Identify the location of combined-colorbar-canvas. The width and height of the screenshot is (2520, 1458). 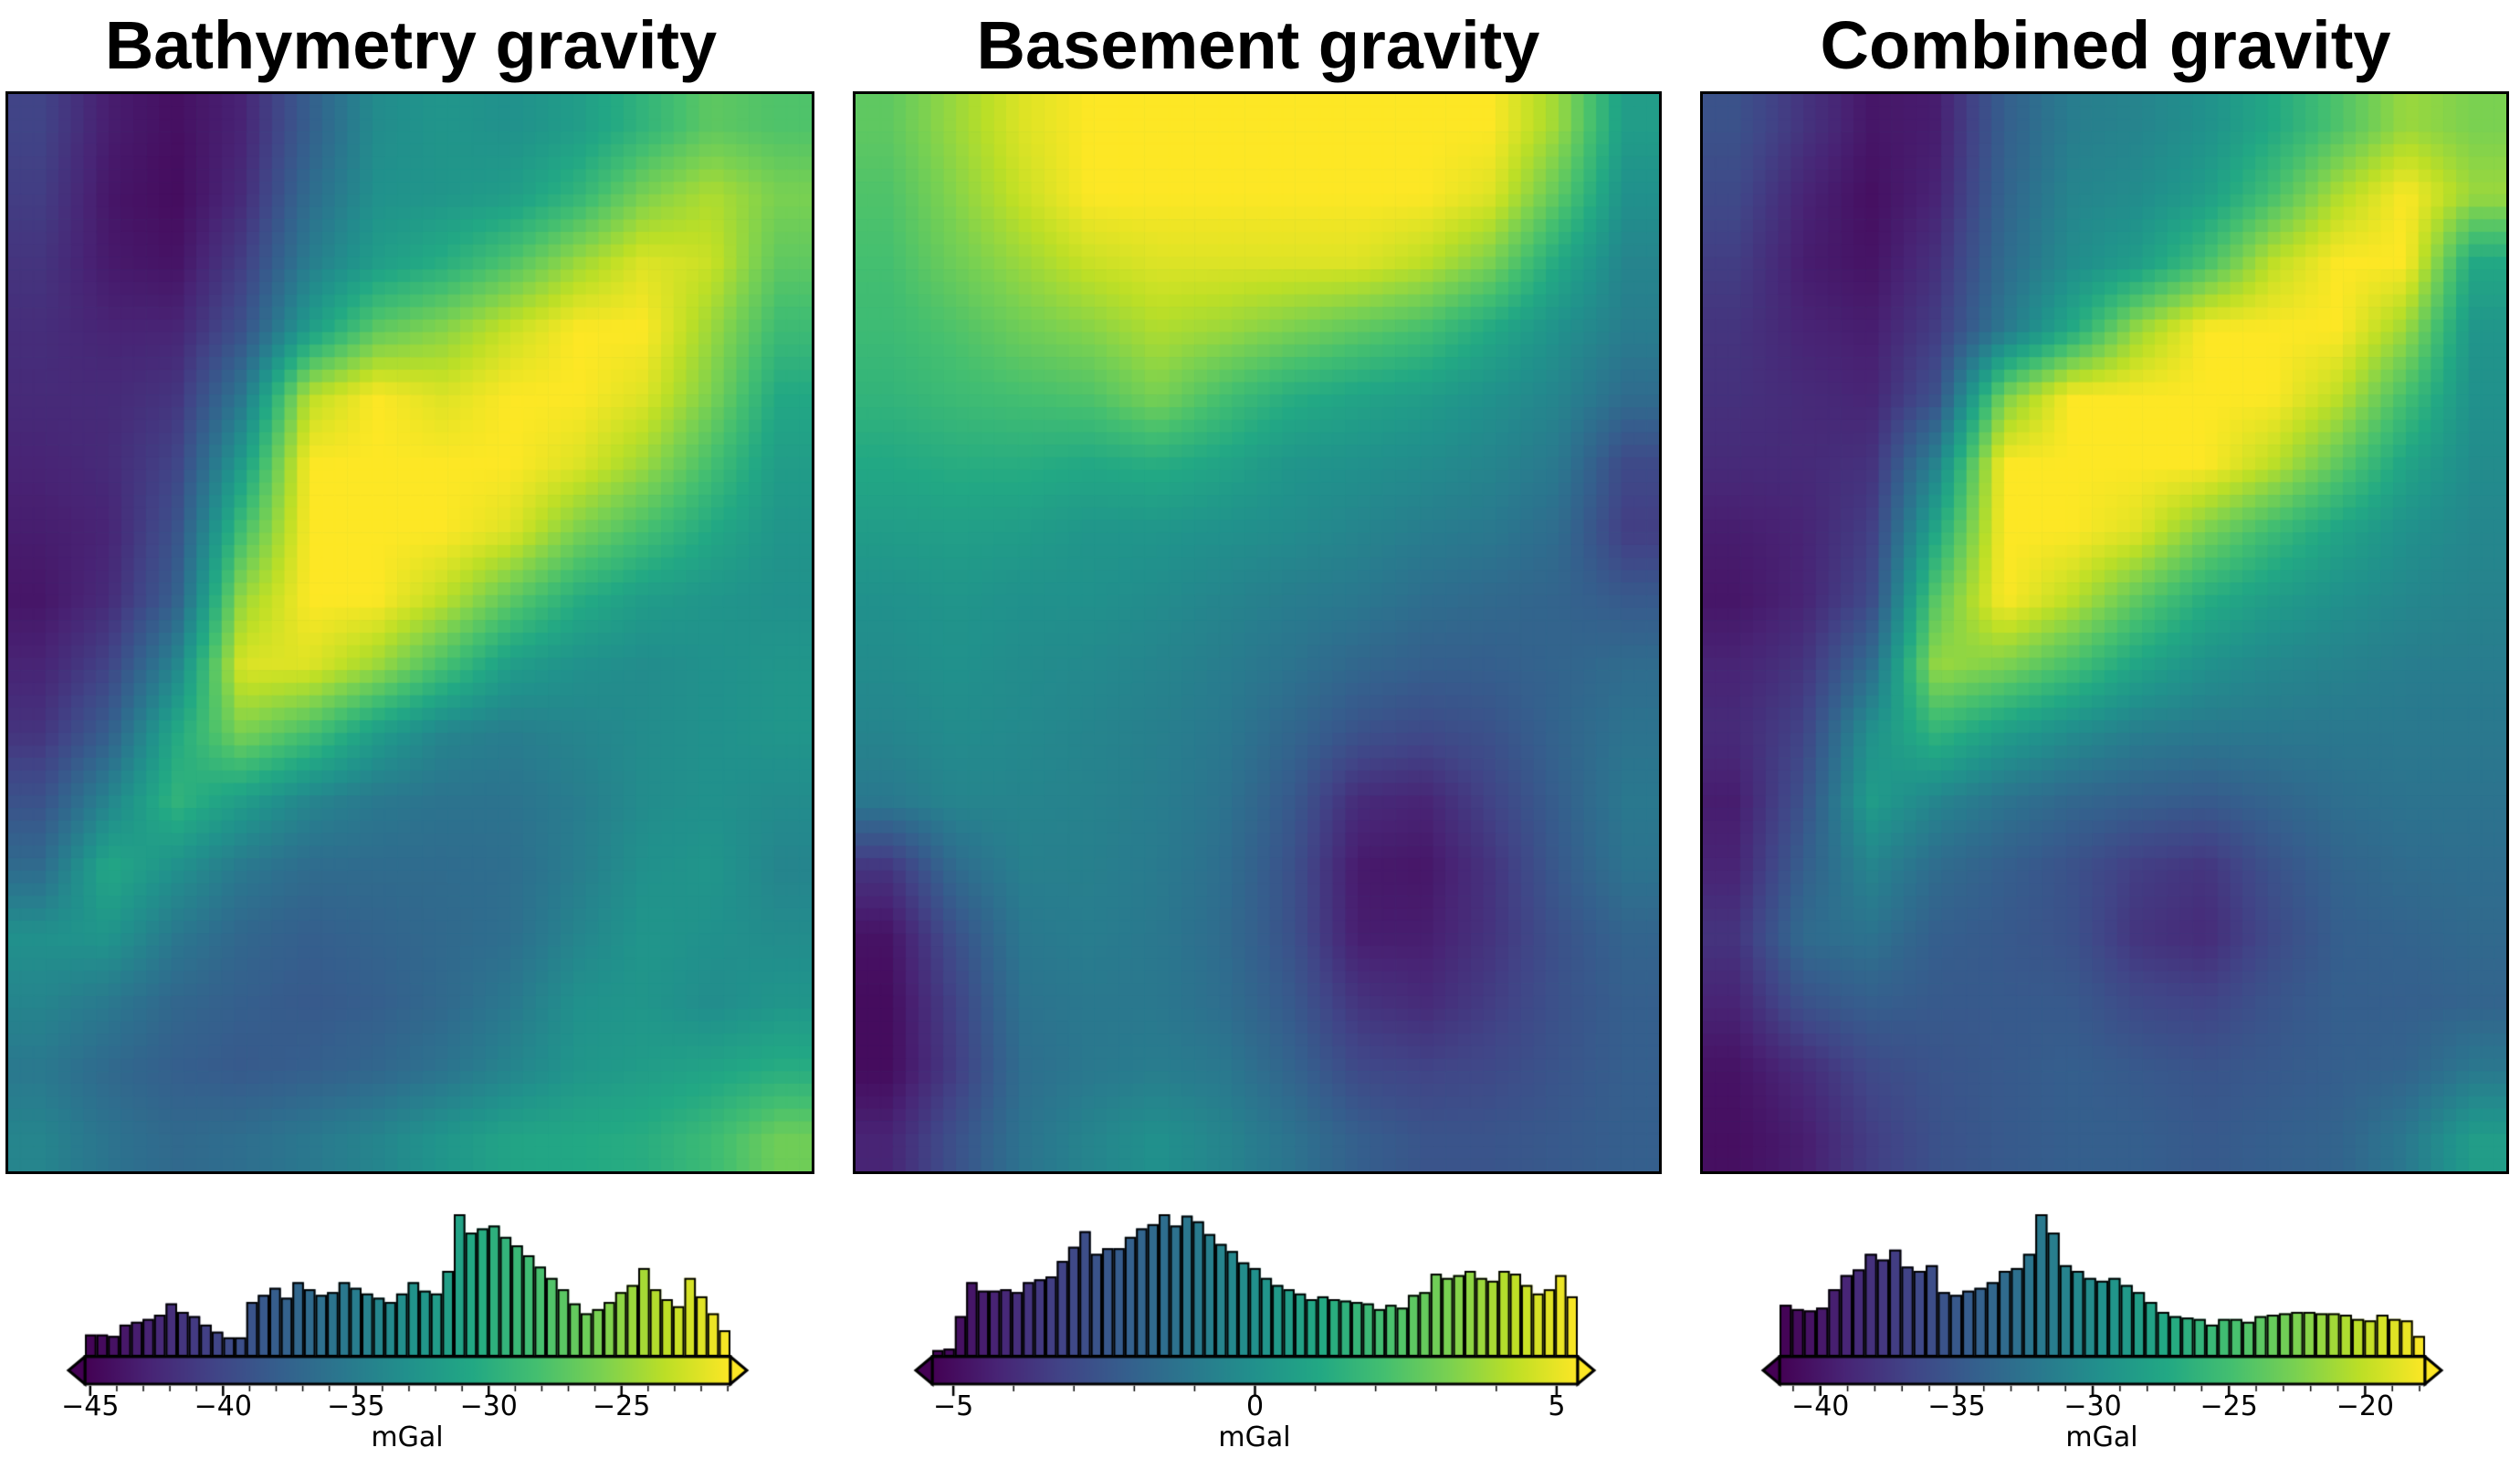
(2105, 1376).